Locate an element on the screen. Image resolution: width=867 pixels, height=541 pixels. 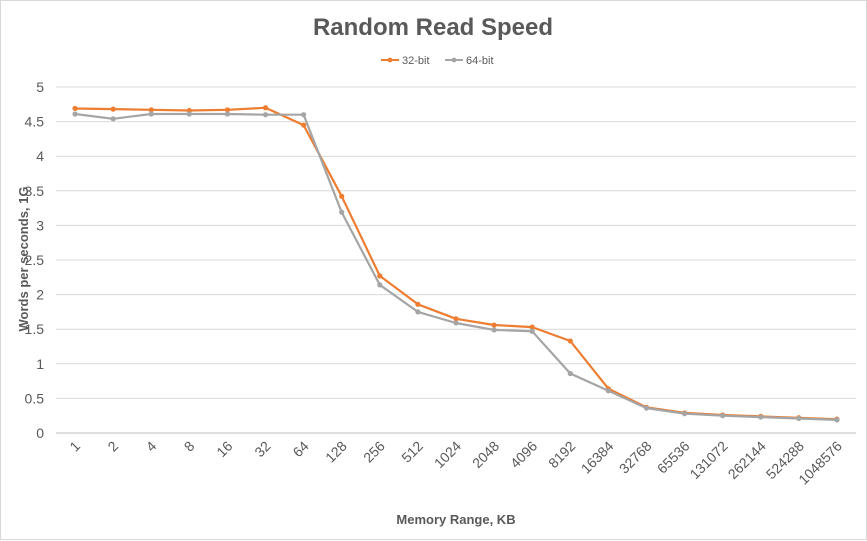
y-tick-label: 4.5 is located at coordinates (35, 122).